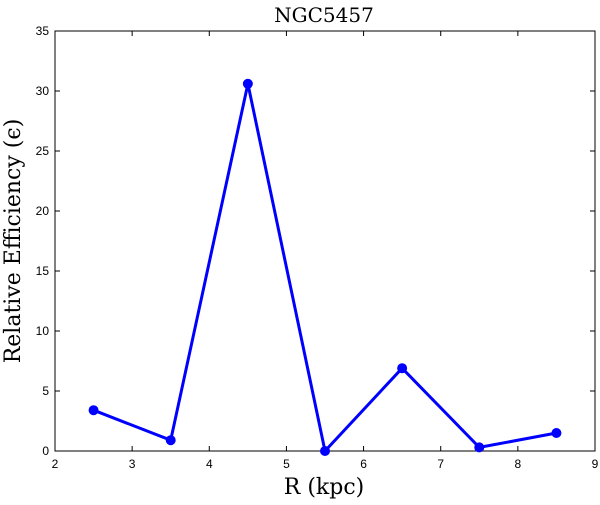 This screenshot has width=600, height=505. What do you see at coordinates (43, 31) in the screenshot?
I see `y-tick-label: 35` at bounding box center [43, 31].